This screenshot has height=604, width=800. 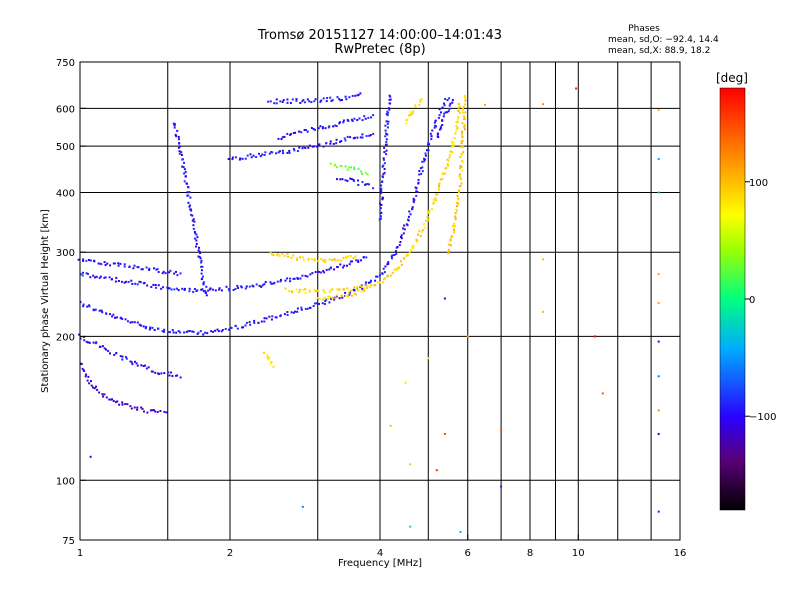 I want to click on x-tick-label: 16, so click(x=680, y=553).